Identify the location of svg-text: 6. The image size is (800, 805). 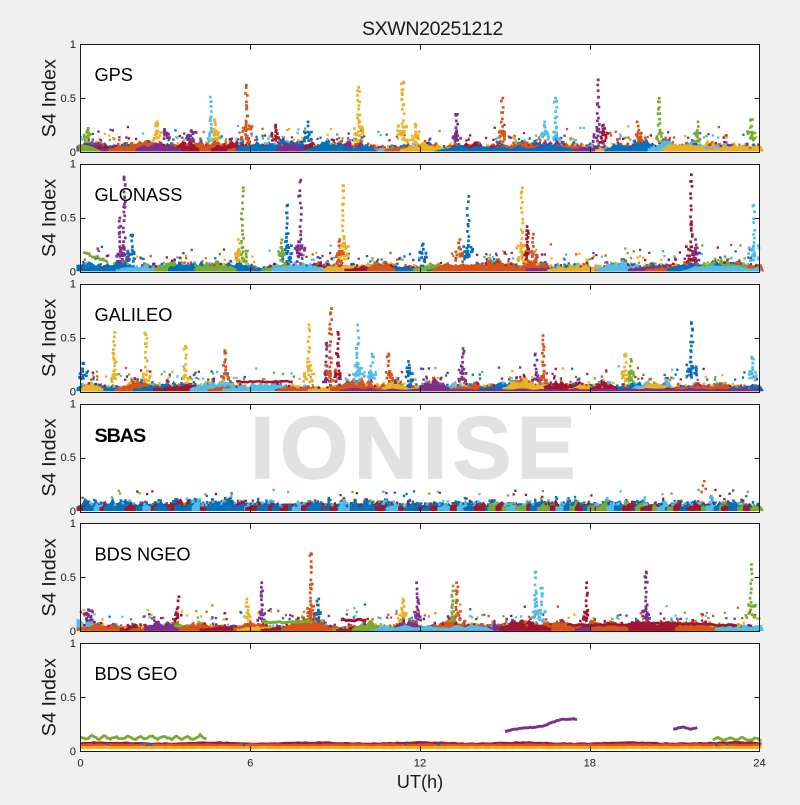
(250, 764).